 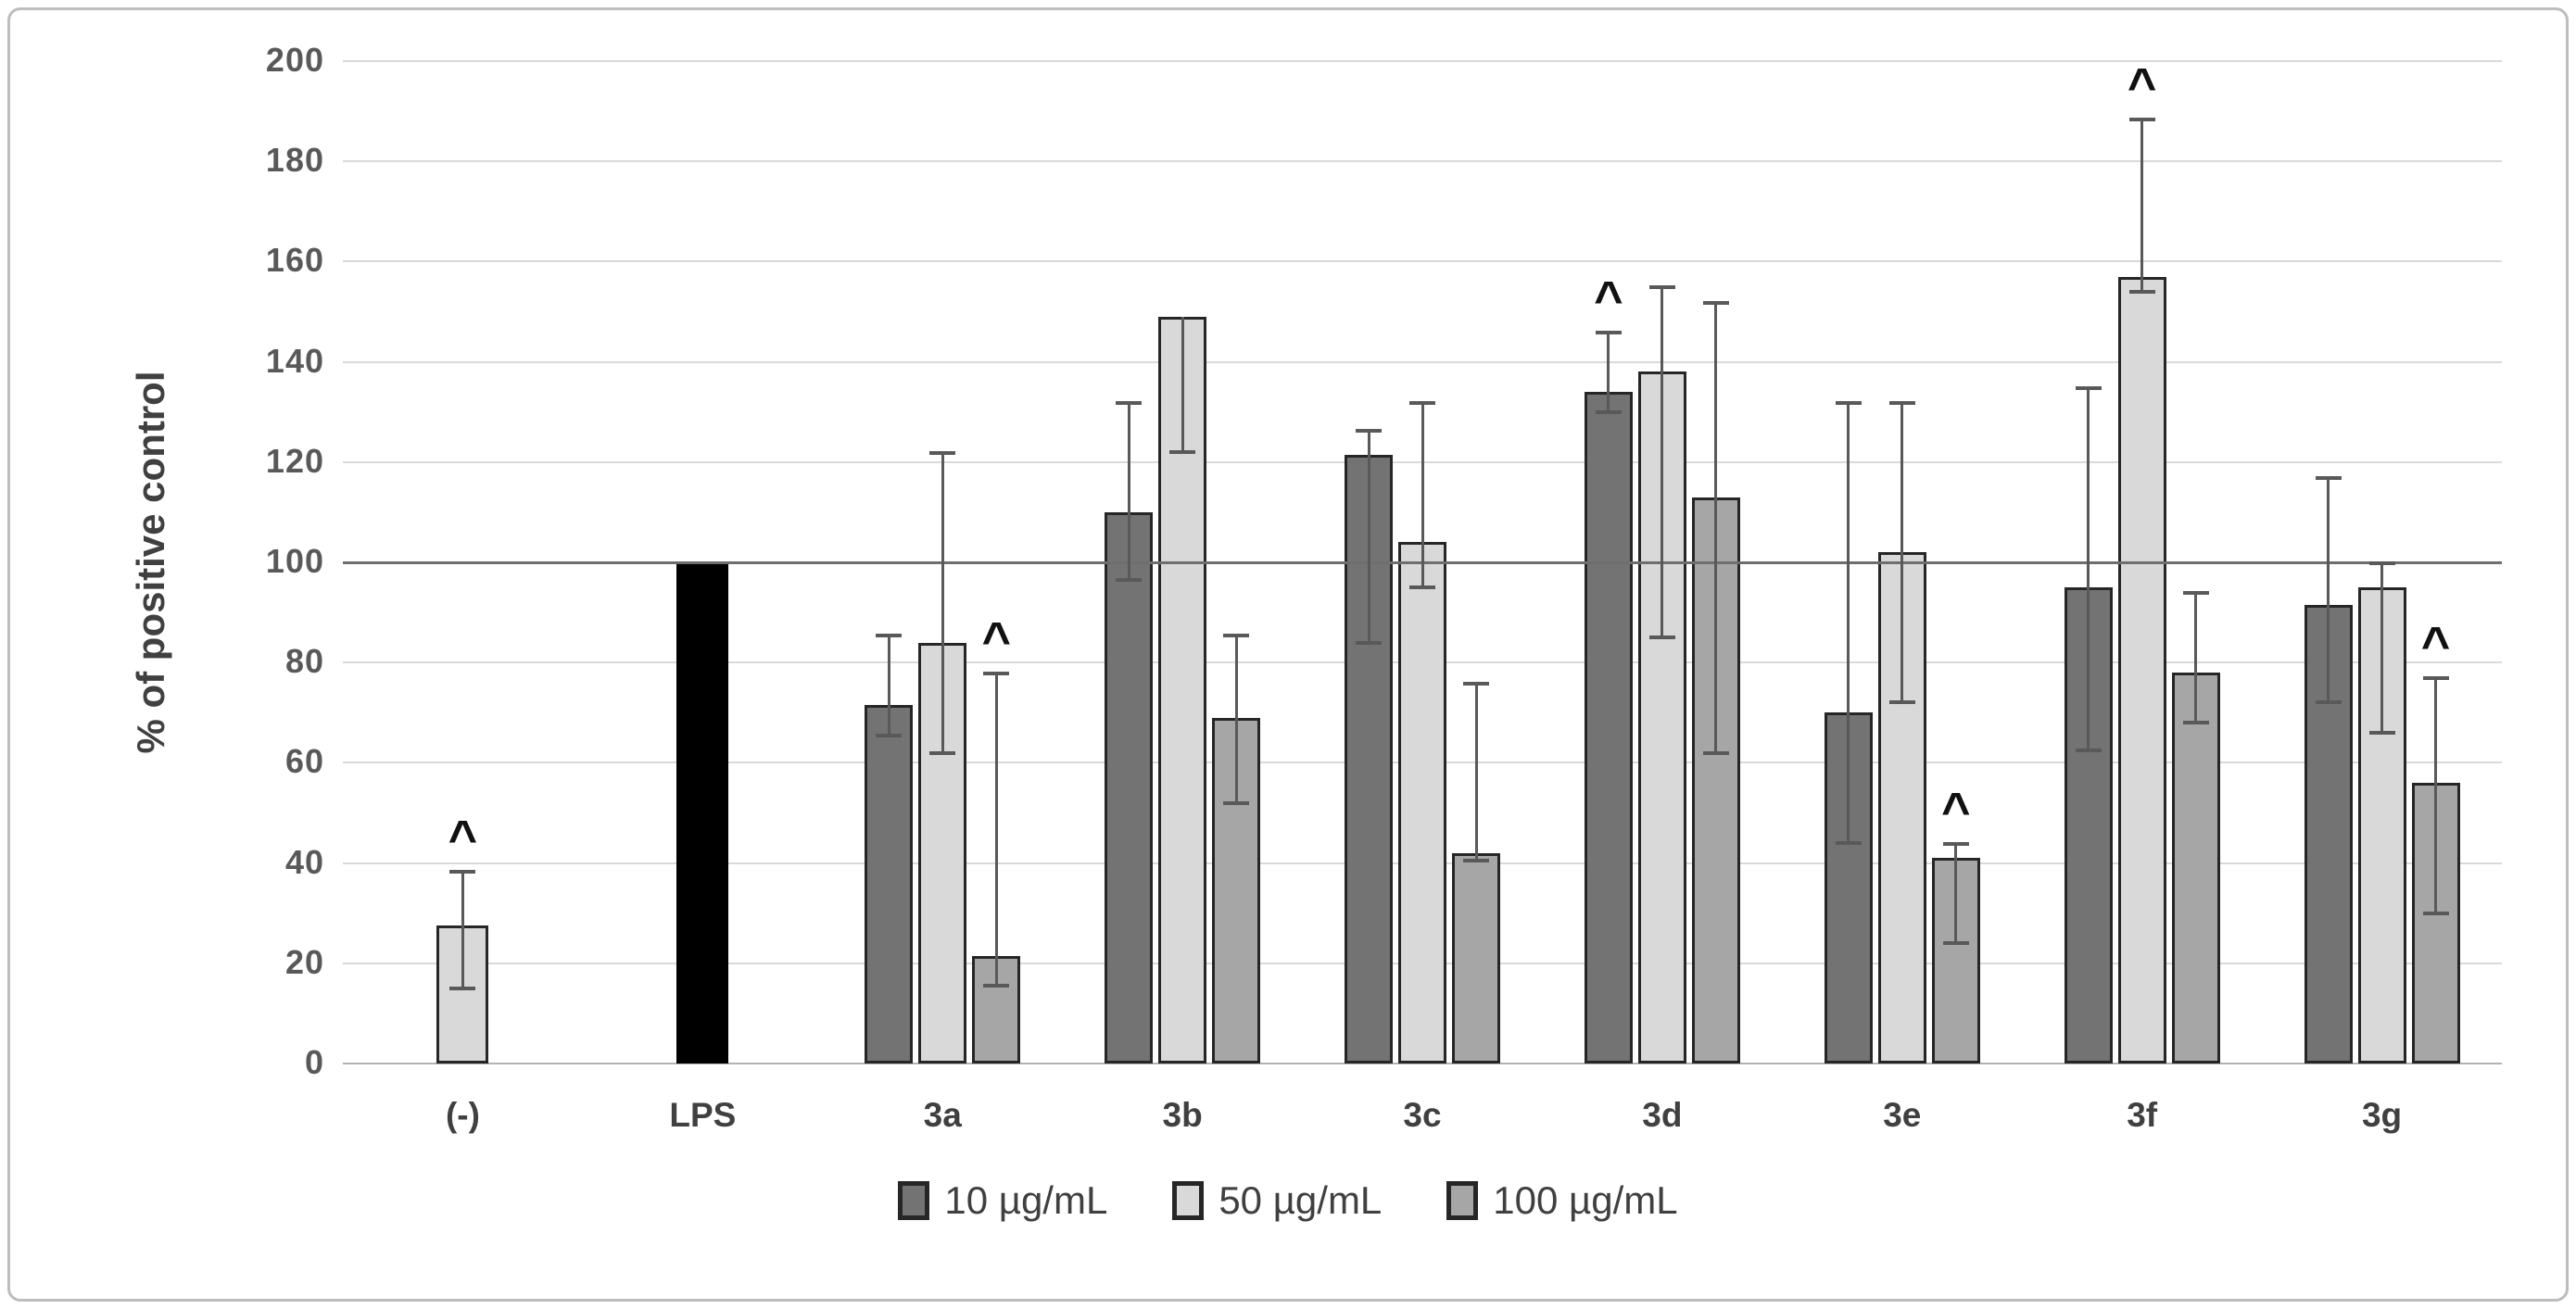 What do you see at coordinates (1369, 642) in the screenshot?
I see `error-cap-bottom-3c-10 µg/mL` at bounding box center [1369, 642].